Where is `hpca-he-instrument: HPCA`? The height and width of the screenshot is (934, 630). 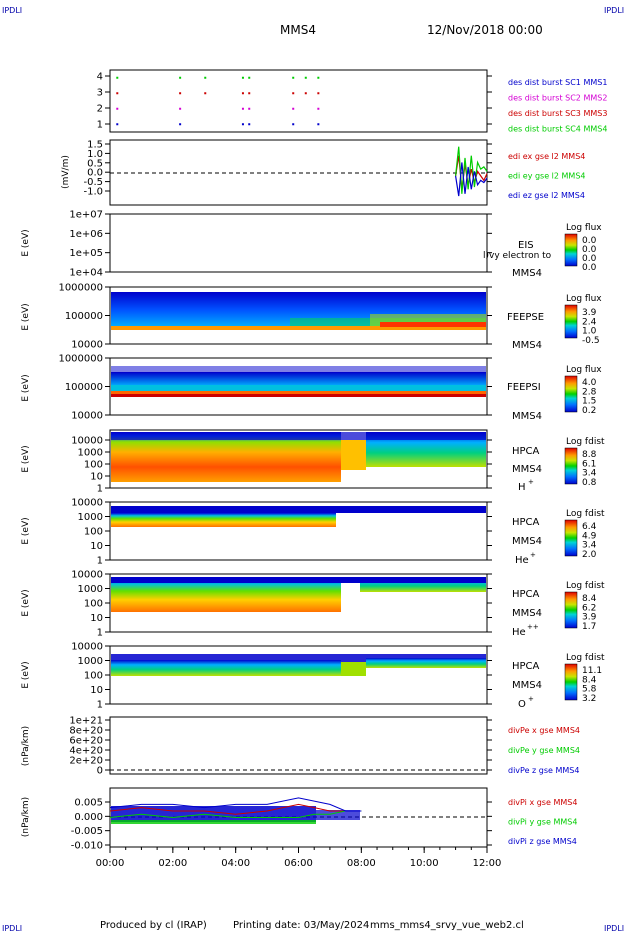
hpca-he-instrument: HPCA is located at coordinates (526, 522).